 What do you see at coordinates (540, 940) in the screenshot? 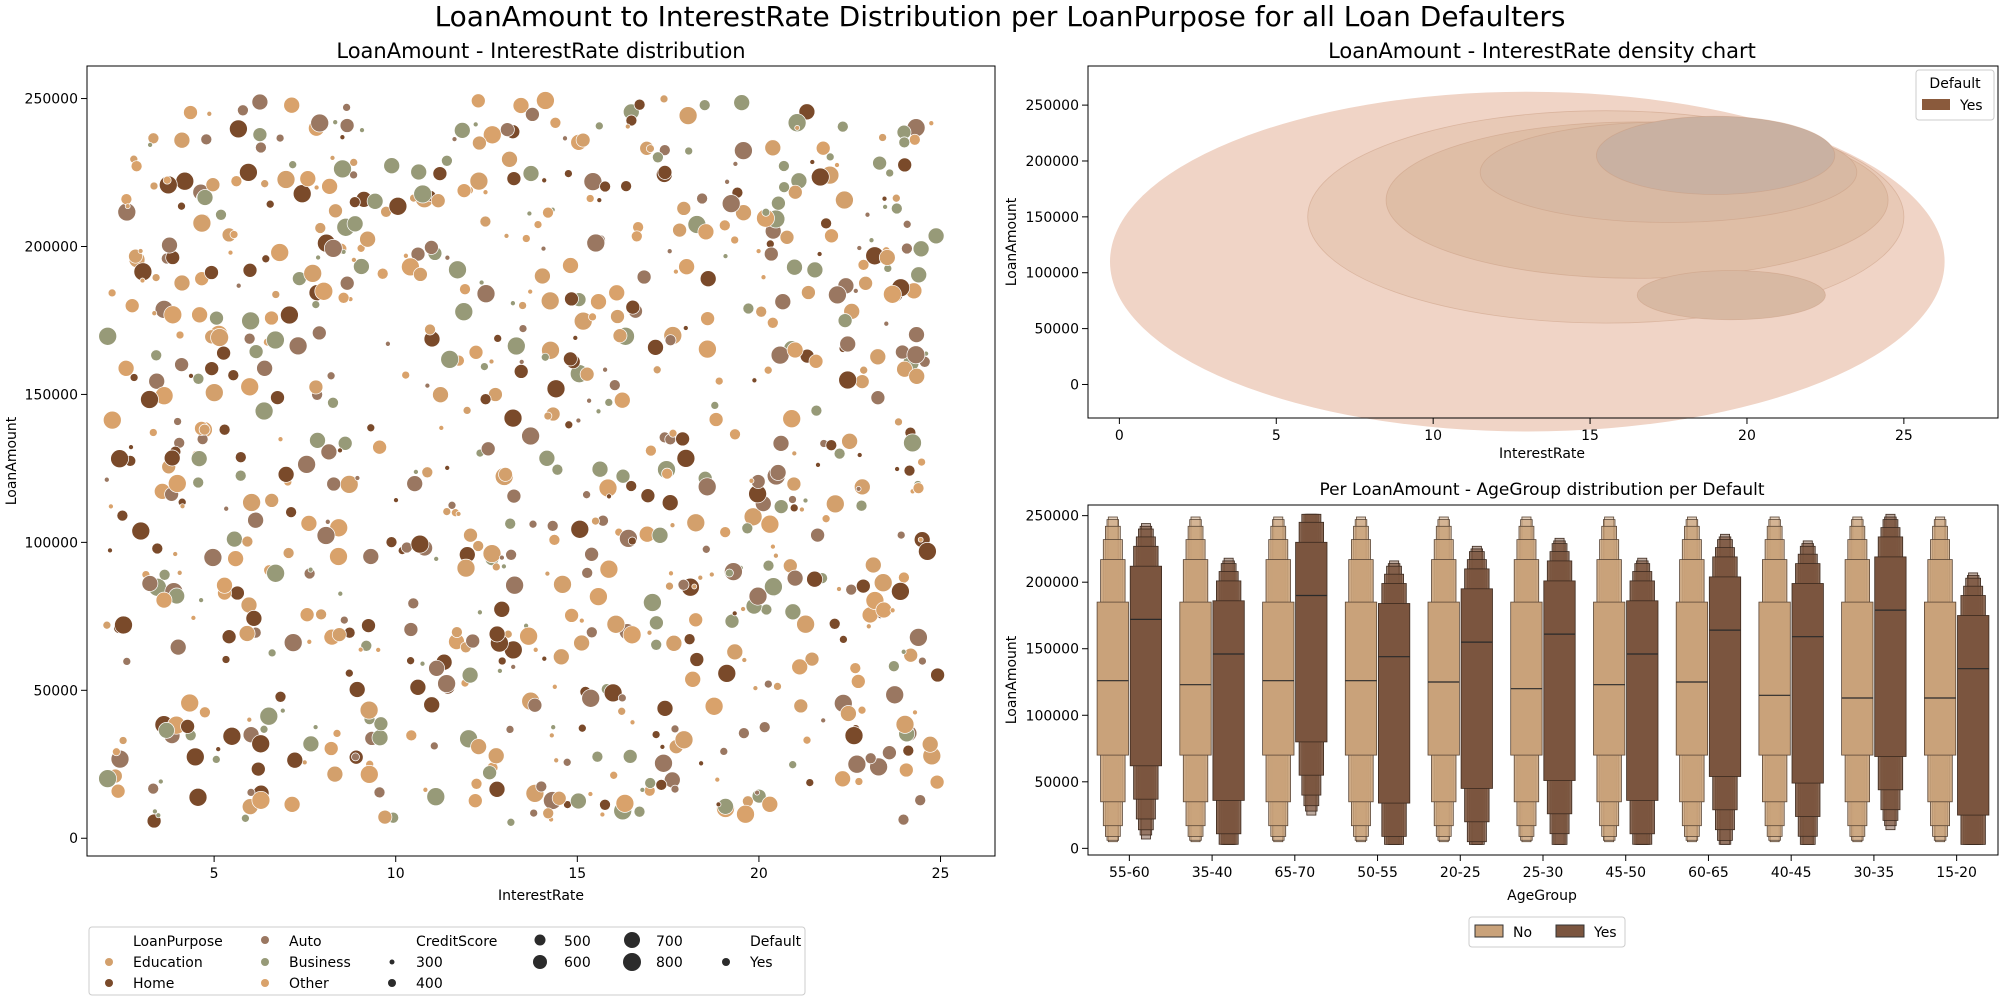
I see `legend-size-500-marker` at bounding box center [540, 940].